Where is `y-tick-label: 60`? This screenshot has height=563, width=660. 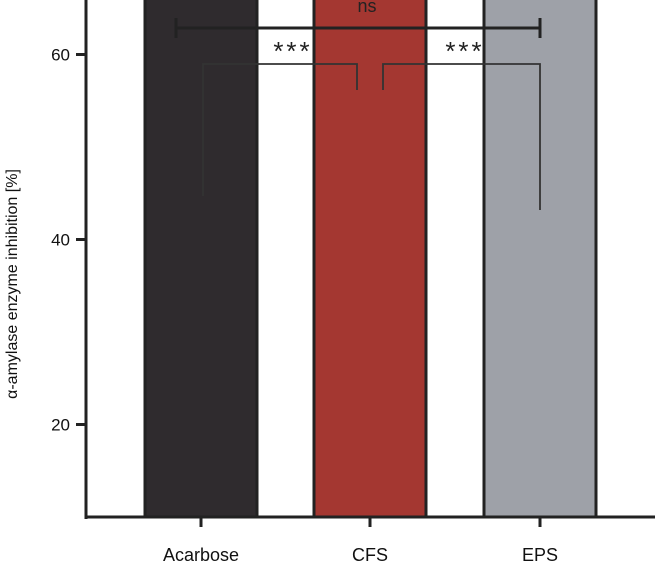 y-tick-label: 60 is located at coordinates (60, 55).